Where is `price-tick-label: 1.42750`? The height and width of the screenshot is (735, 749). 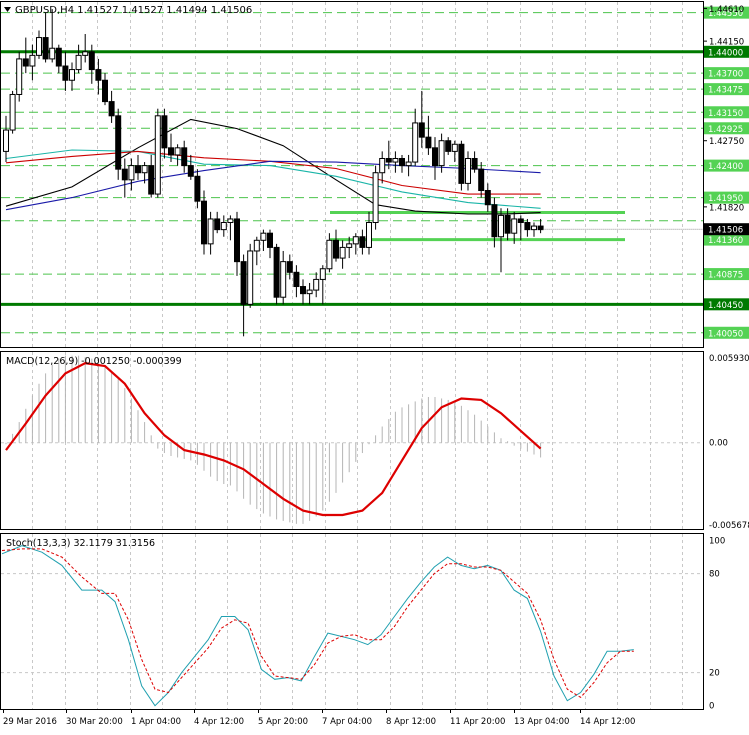
price-tick-label: 1.42750 is located at coordinates (726, 142).